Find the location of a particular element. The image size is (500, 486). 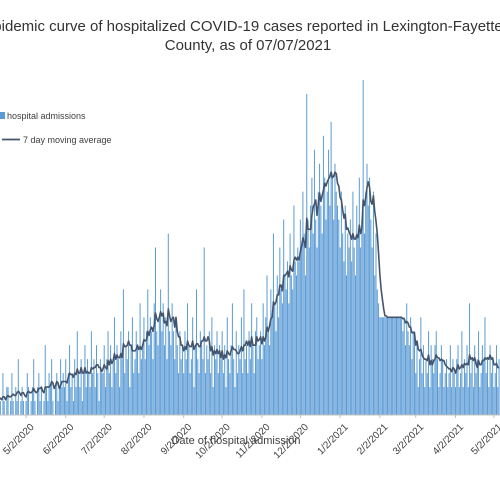

x-tick-label: 5/2/2021 is located at coordinates (484, 440).